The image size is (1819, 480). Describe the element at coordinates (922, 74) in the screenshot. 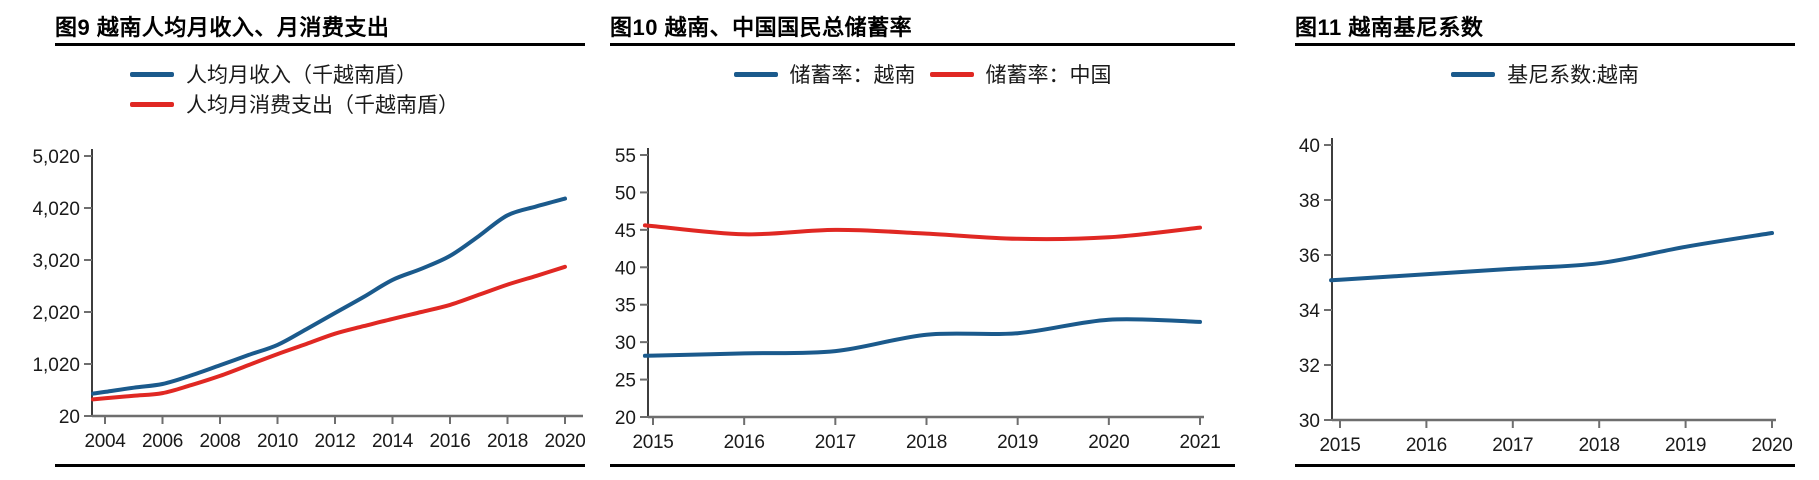

I see `legend: 储蓄率：越南 储蓄率：中国` at that location.